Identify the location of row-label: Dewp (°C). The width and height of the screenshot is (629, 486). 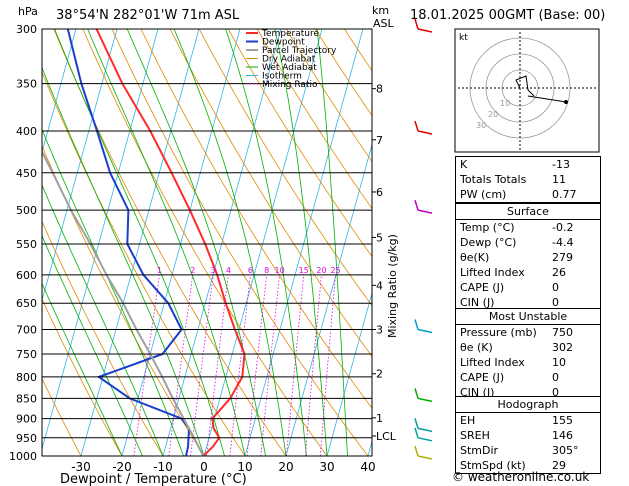
(488, 242).